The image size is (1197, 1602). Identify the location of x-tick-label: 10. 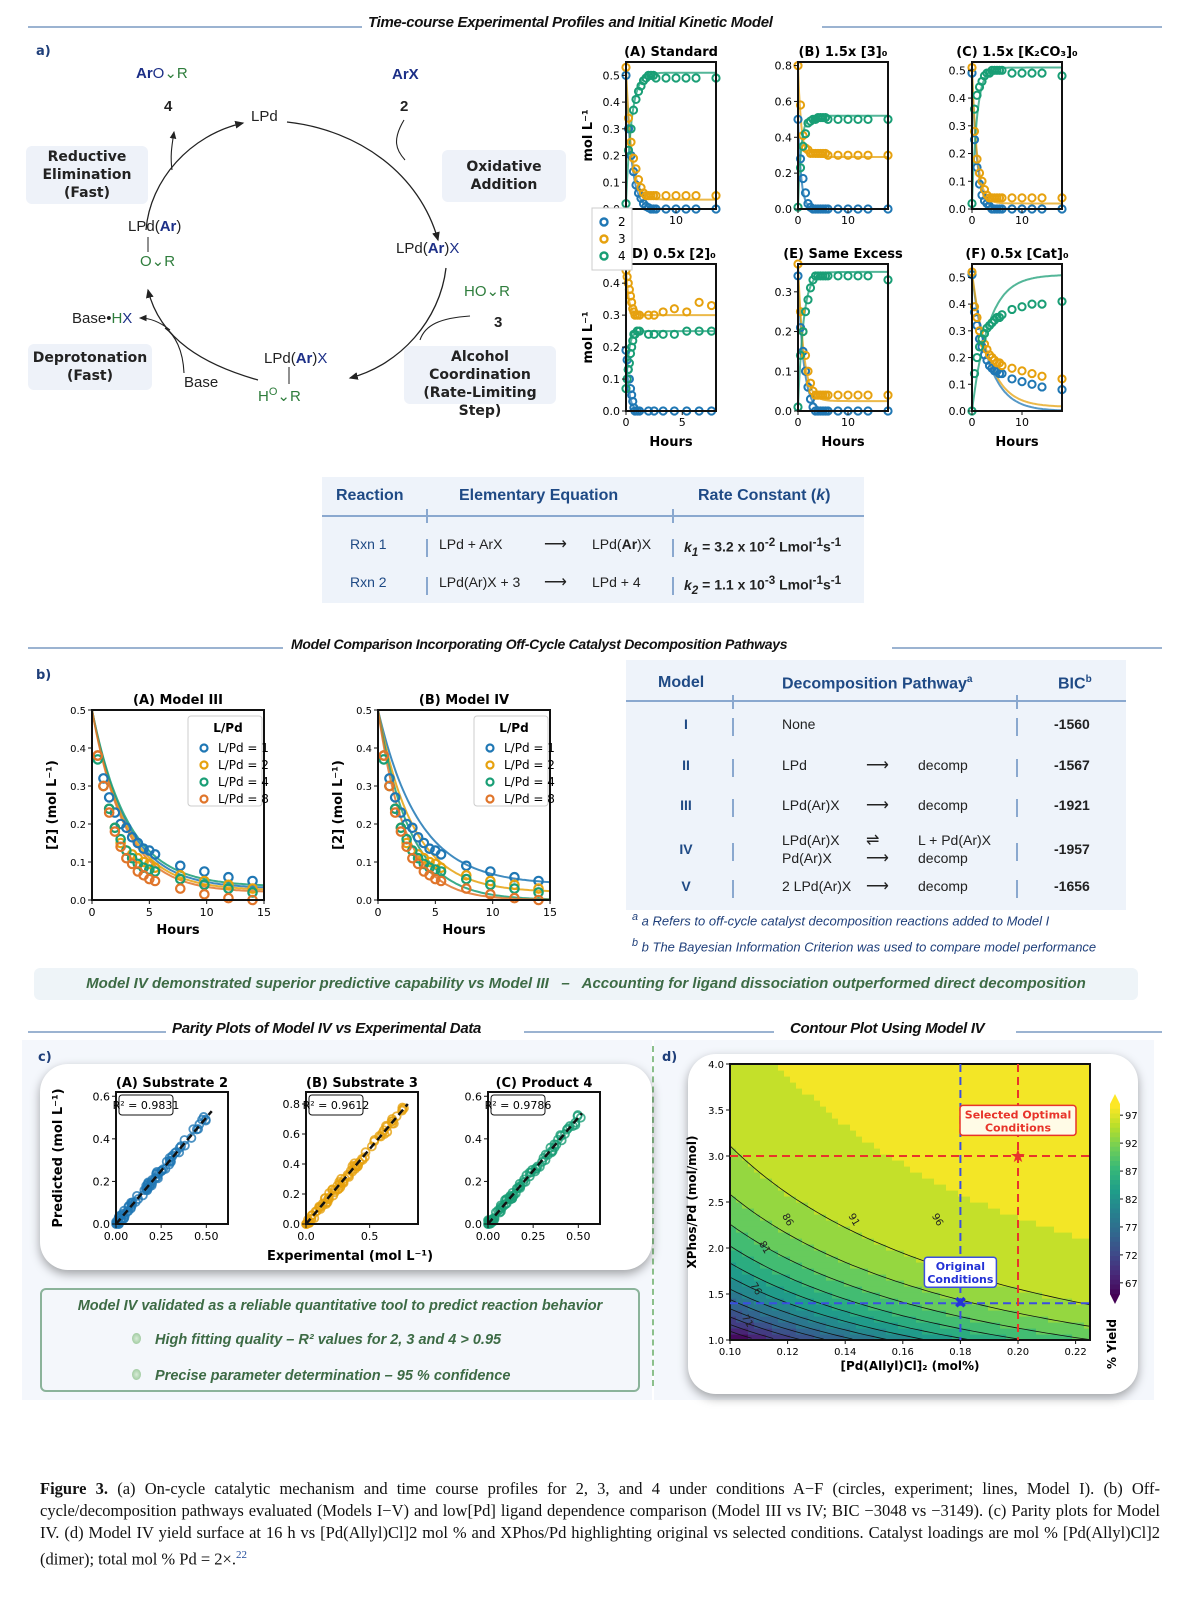
(848, 220).